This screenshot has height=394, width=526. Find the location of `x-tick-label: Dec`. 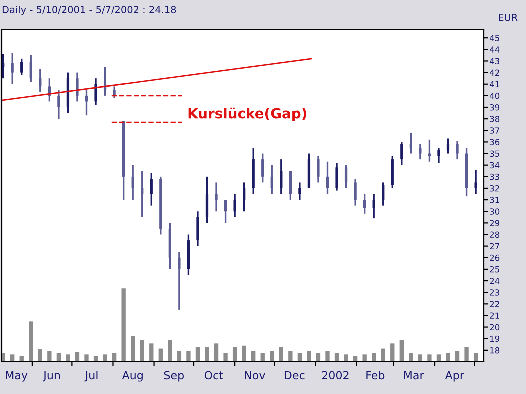

x-tick-label: Dec is located at coordinates (294, 375).